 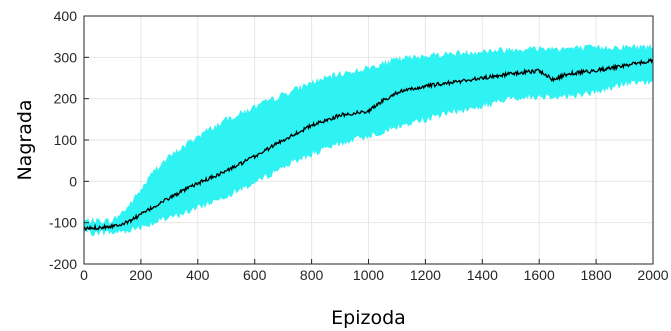 I want to click on x-tick-label: 1800, so click(x=596, y=275).